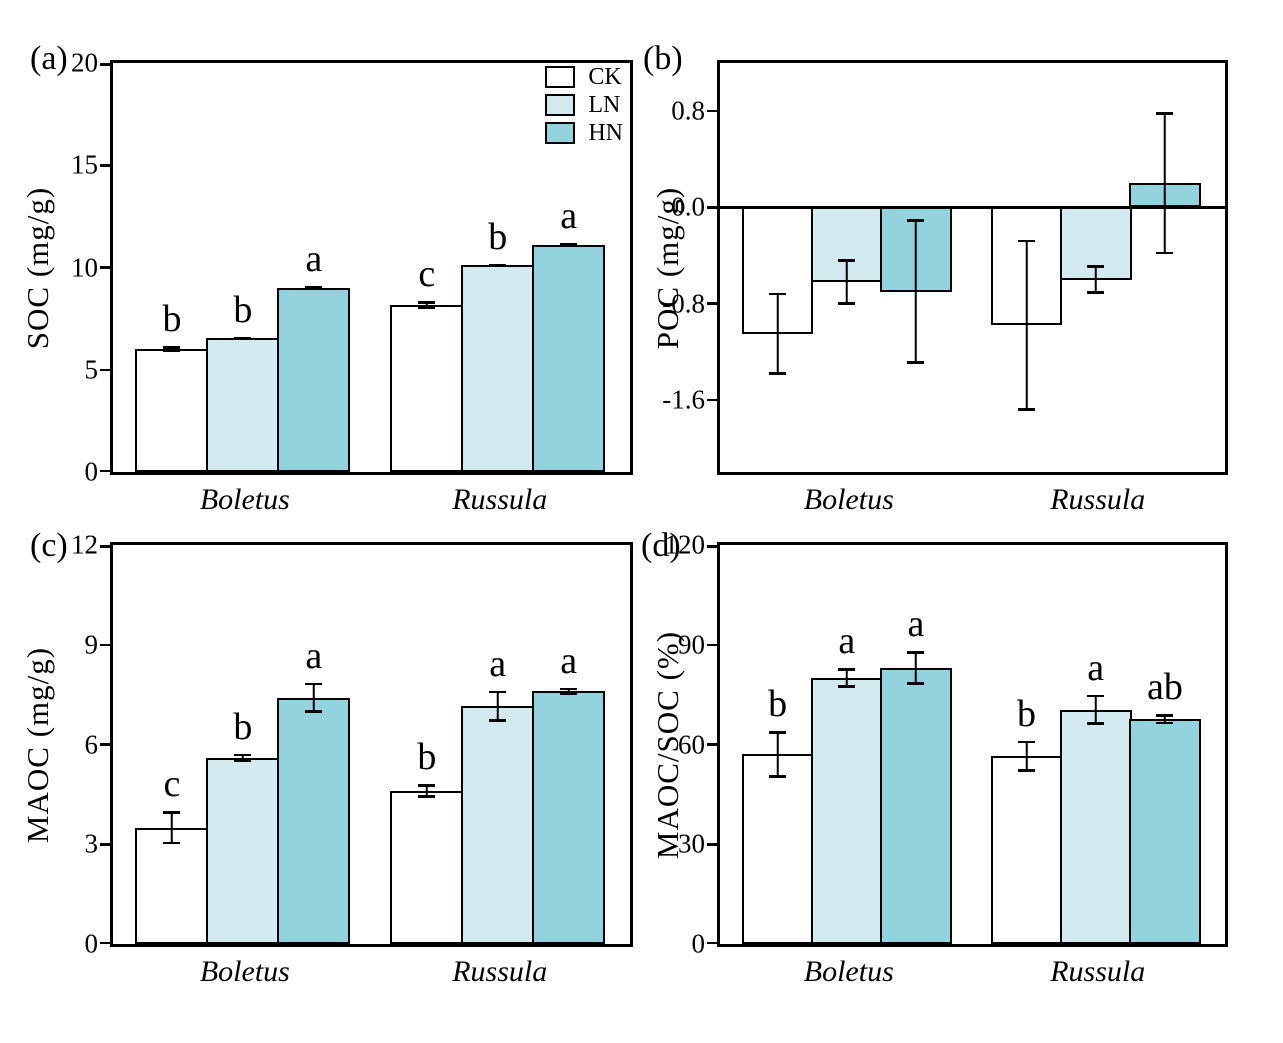 This screenshot has width=1283, height=1043. I want to click on y-tick-label: 3, so click(91, 843).